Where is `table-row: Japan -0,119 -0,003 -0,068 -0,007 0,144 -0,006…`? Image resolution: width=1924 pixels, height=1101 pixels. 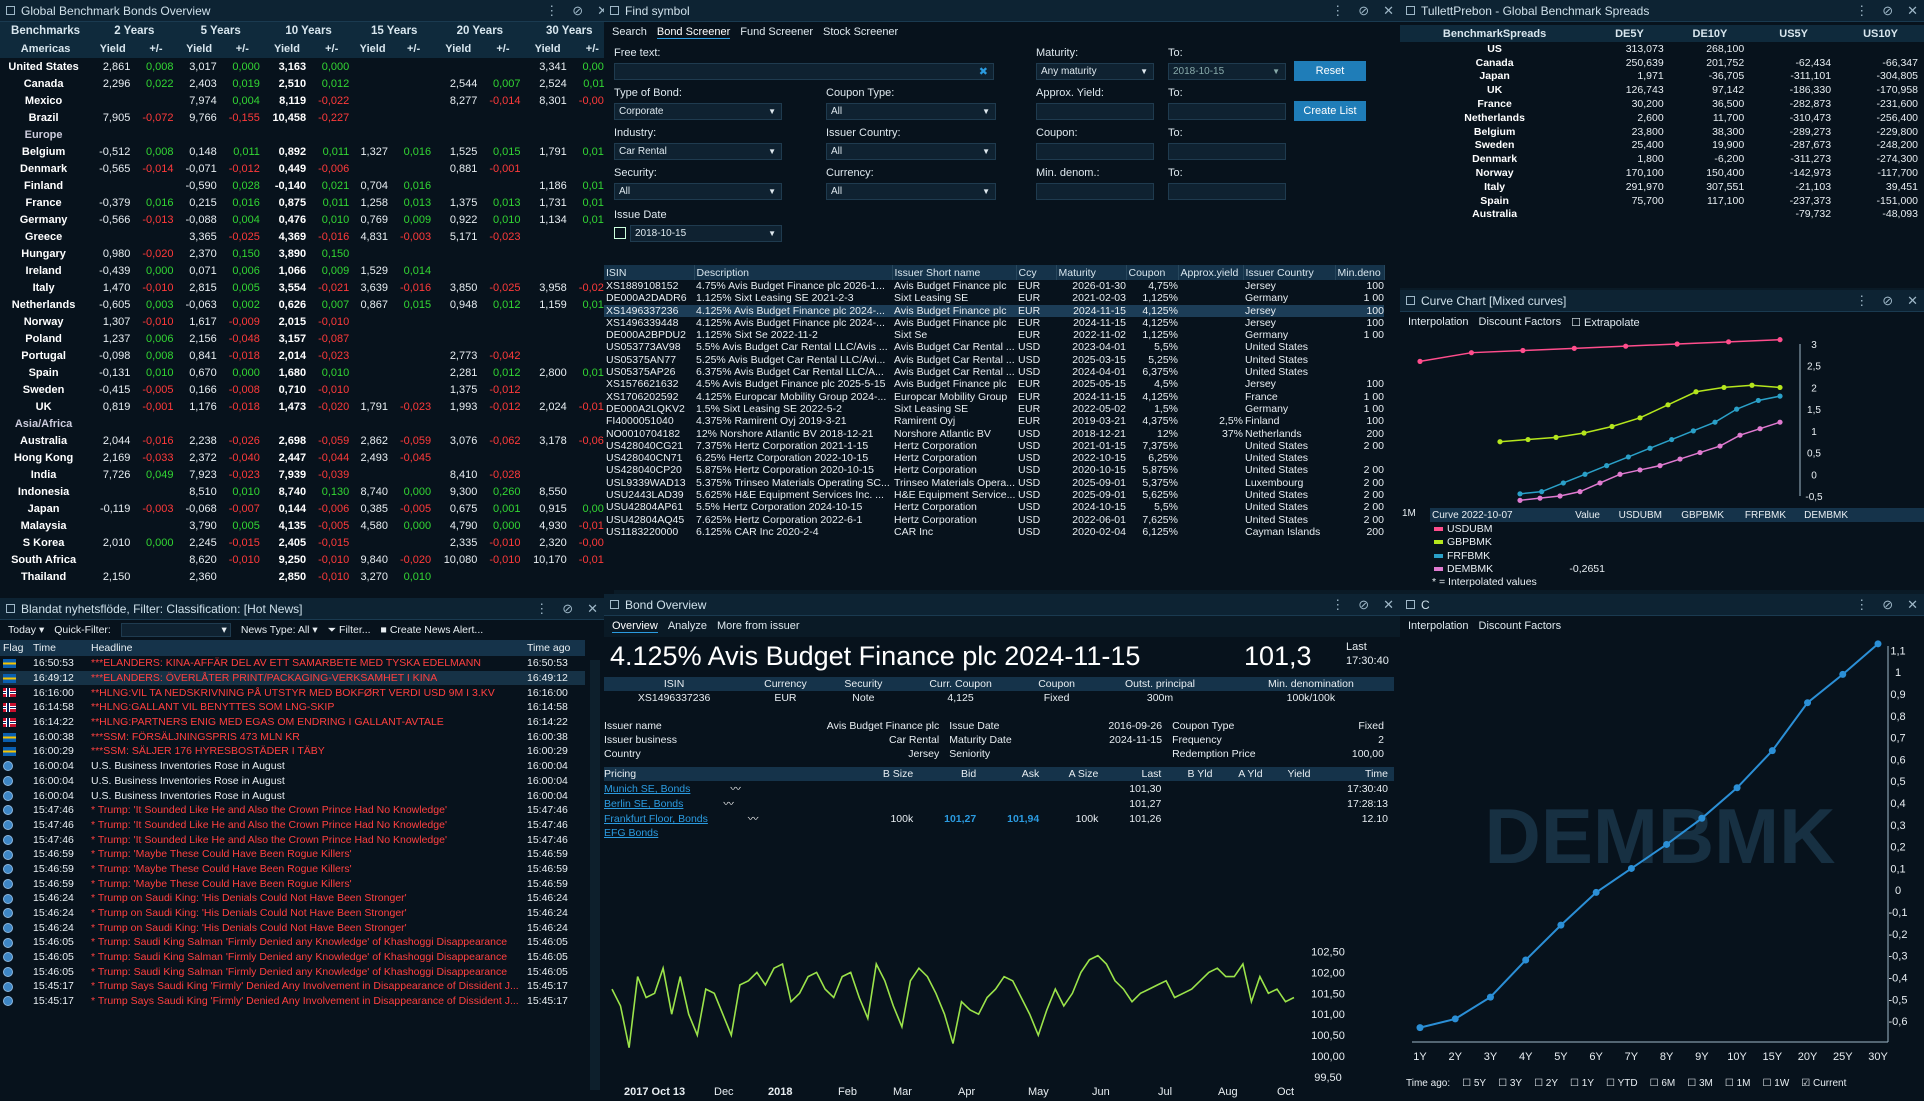
table-row: Japan -0,119 -0,003 -0,068 -0,007 0,144 -0,006… is located at coordinates (307, 508).